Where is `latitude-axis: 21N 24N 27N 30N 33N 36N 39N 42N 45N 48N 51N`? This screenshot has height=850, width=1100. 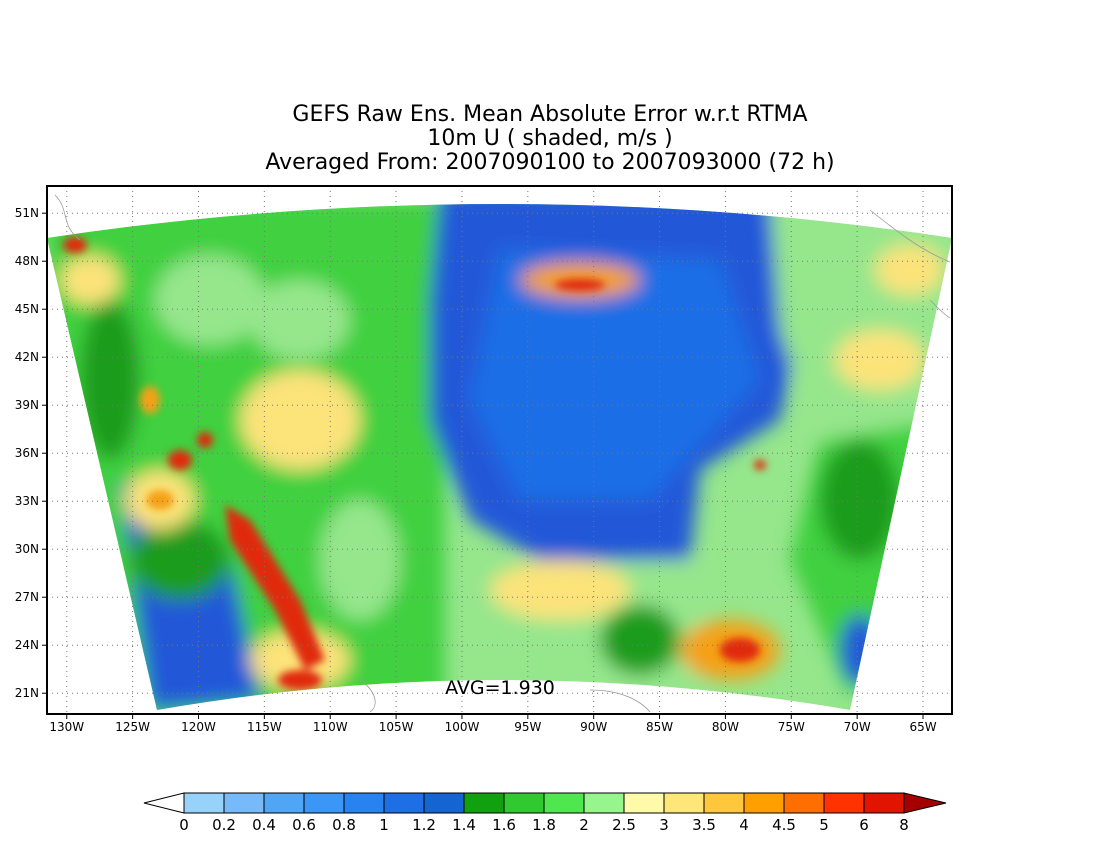
latitude-axis: 21N 24N 27N 30N 33N 36N 39N 42N 45N 48N 51N is located at coordinates (31, 453).